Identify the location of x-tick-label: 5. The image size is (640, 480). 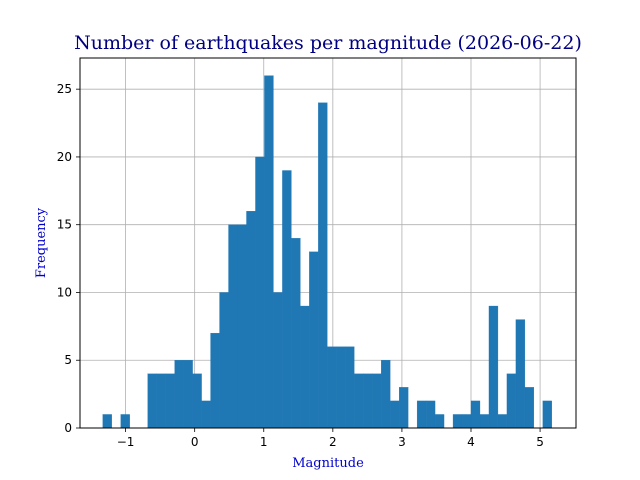
(540, 442).